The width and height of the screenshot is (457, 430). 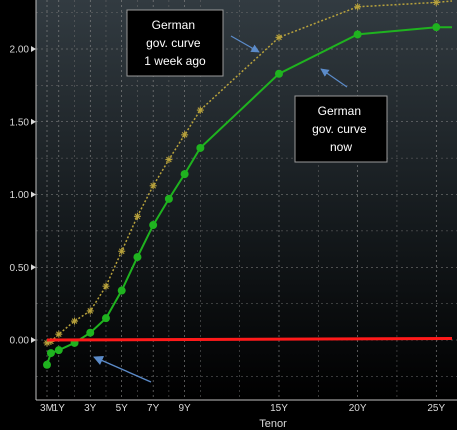 I want to click on y-axis-ticks: 0.00 0.50 1.00 1.50 2.00, so click(x=23, y=196).